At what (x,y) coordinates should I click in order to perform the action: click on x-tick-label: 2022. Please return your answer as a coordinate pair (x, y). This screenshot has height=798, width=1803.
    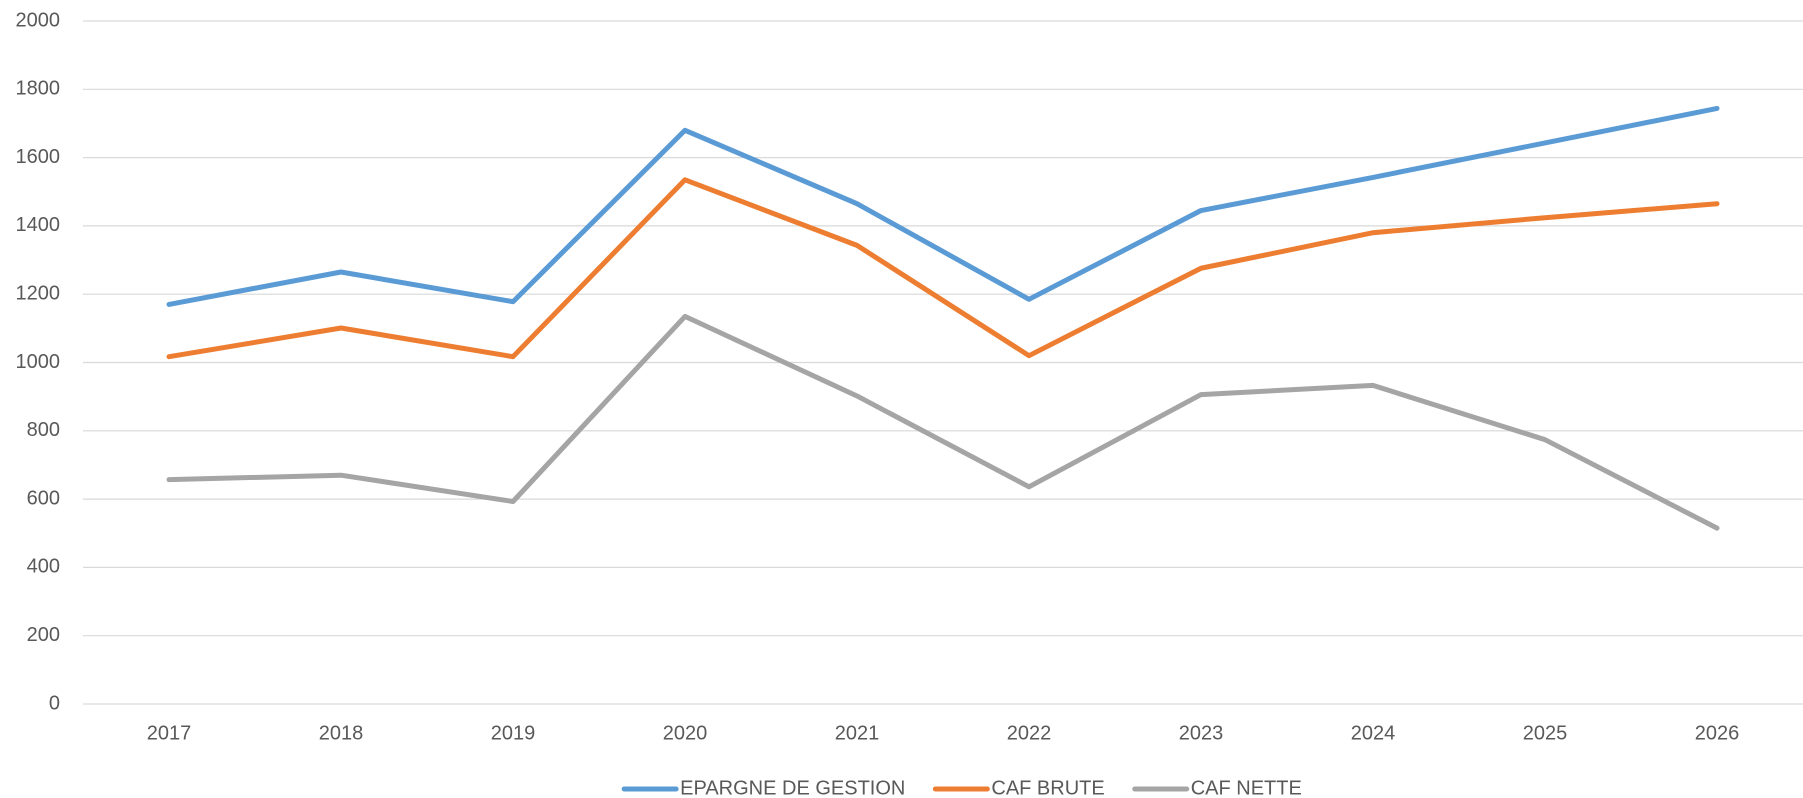
    Looking at the image, I should click on (1029, 733).